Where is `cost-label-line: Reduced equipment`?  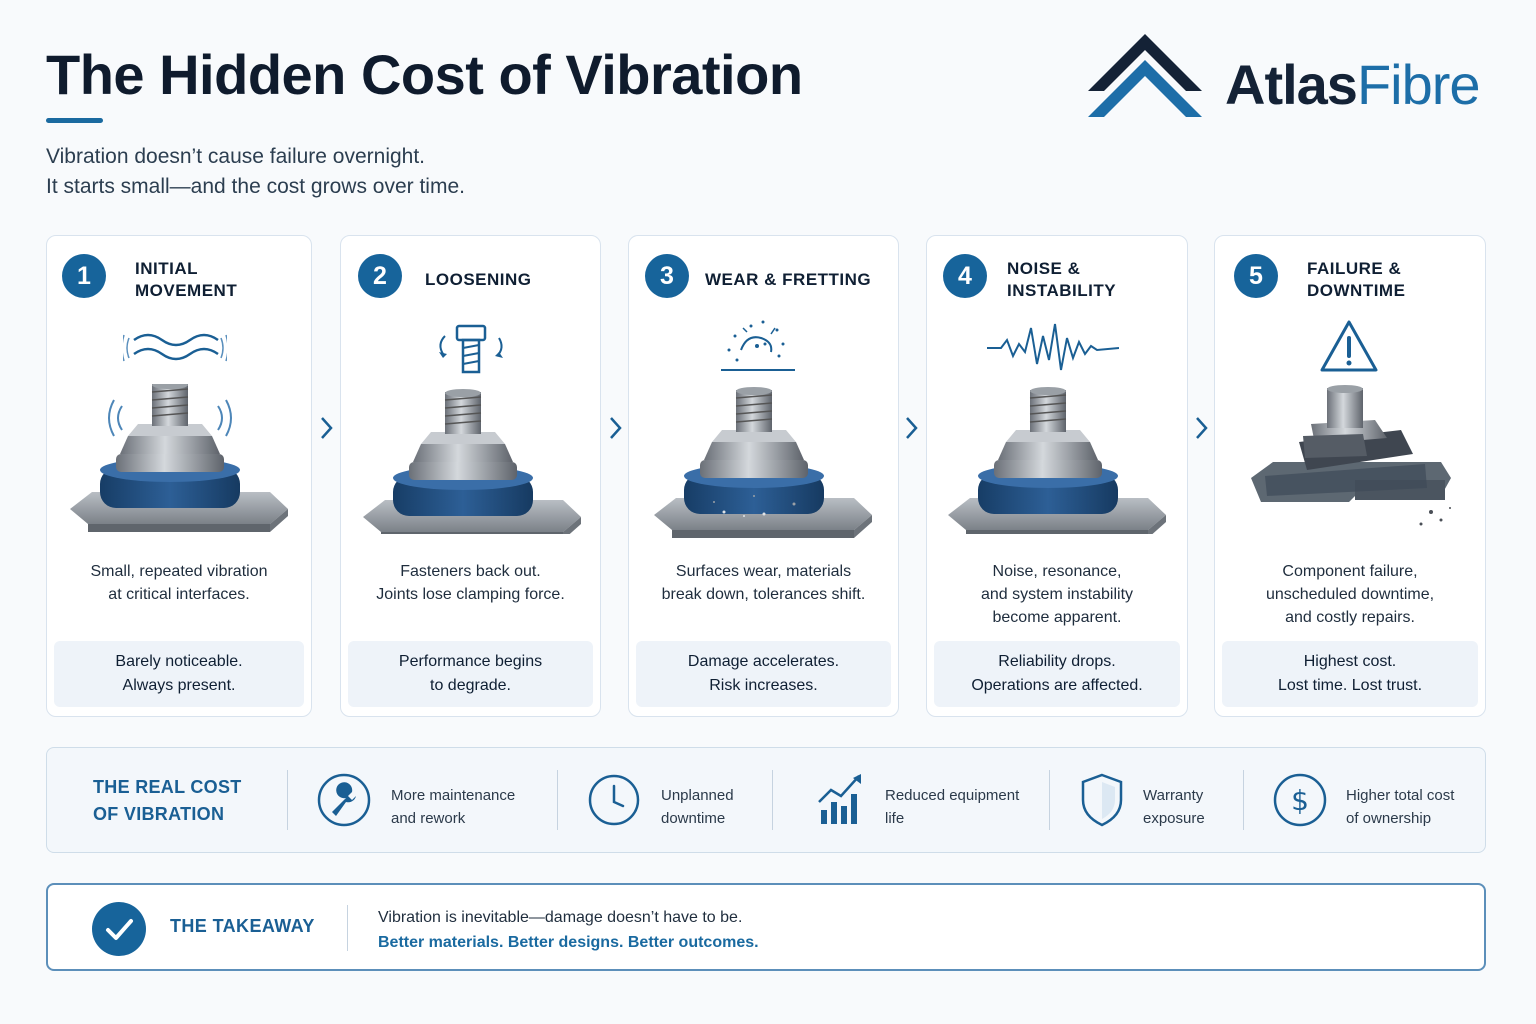
cost-label-line: Reduced equipment is located at coordinates (952, 795).